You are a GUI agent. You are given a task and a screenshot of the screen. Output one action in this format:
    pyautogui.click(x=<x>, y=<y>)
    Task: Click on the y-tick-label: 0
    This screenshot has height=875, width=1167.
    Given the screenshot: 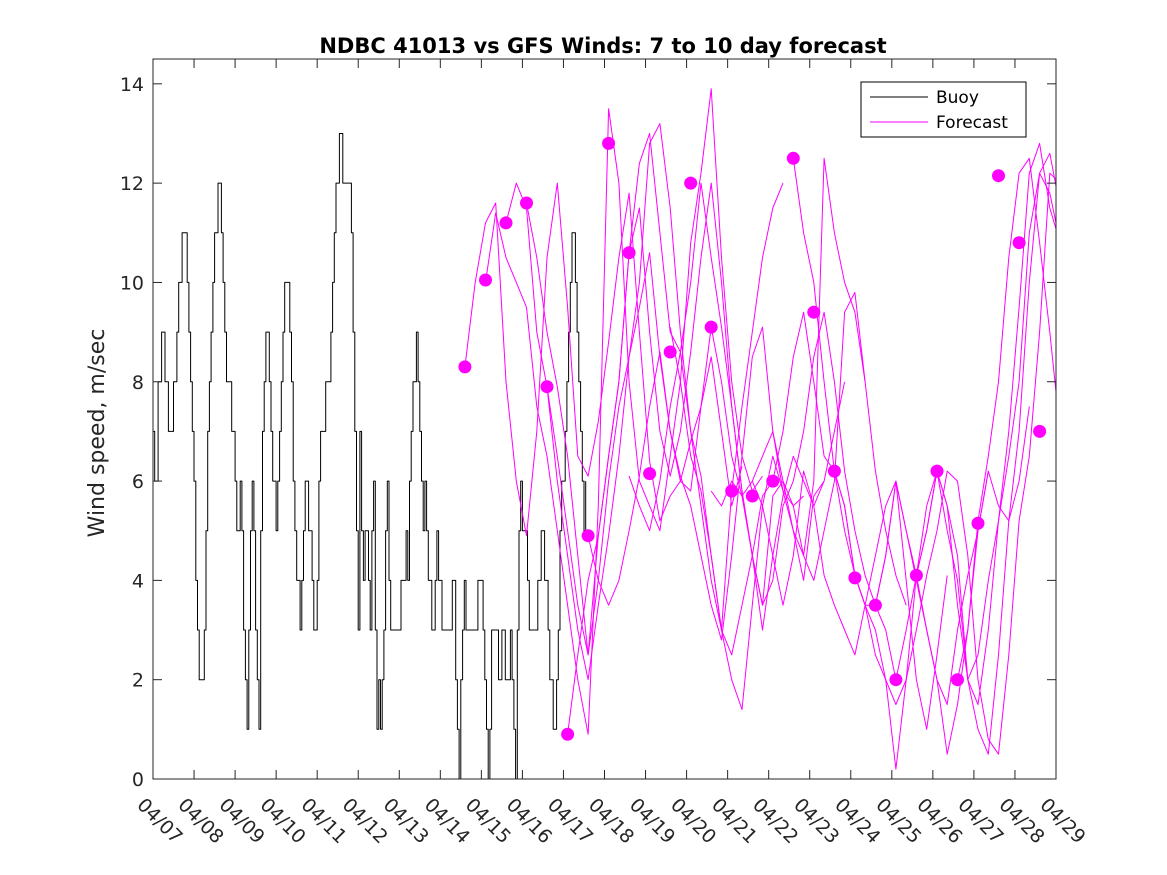 What is the action you would take?
    pyautogui.click(x=138, y=780)
    